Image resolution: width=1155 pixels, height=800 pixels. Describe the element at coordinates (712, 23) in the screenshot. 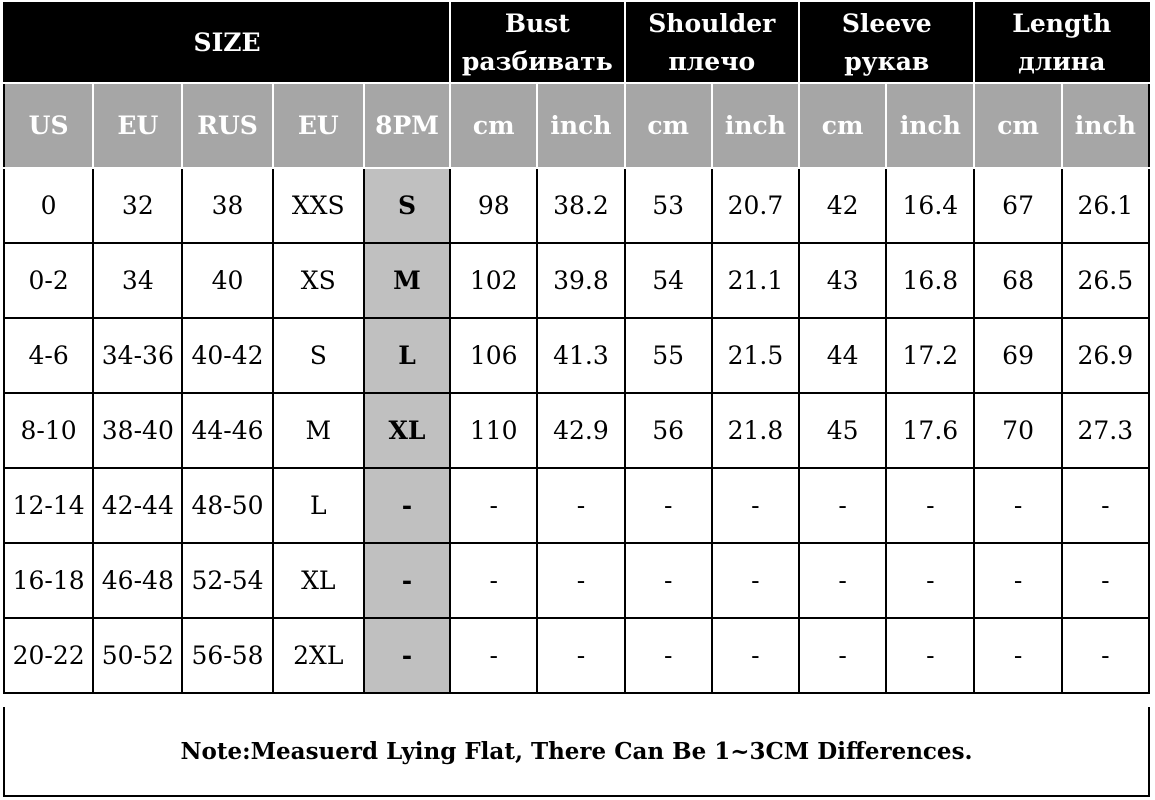

I see `shoulder-header-en: Shoulder` at that location.